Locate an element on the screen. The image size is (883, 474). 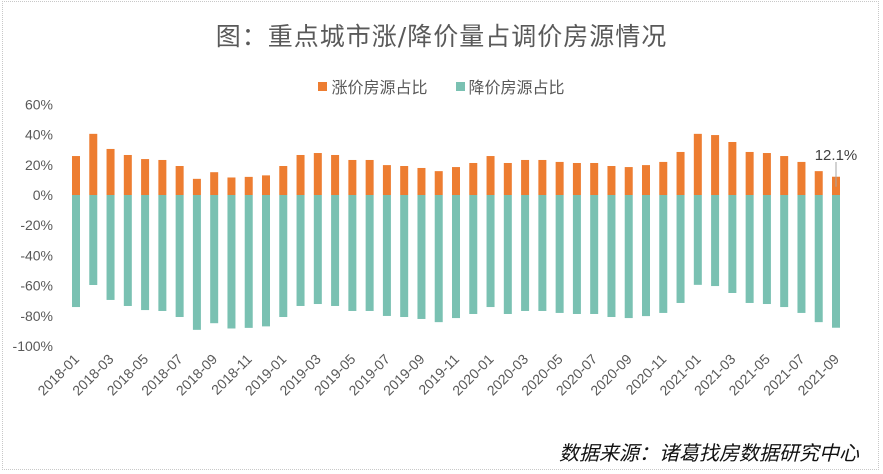
legend: 涨价房源占比 降价房源占比 is located at coordinates (441, 86).